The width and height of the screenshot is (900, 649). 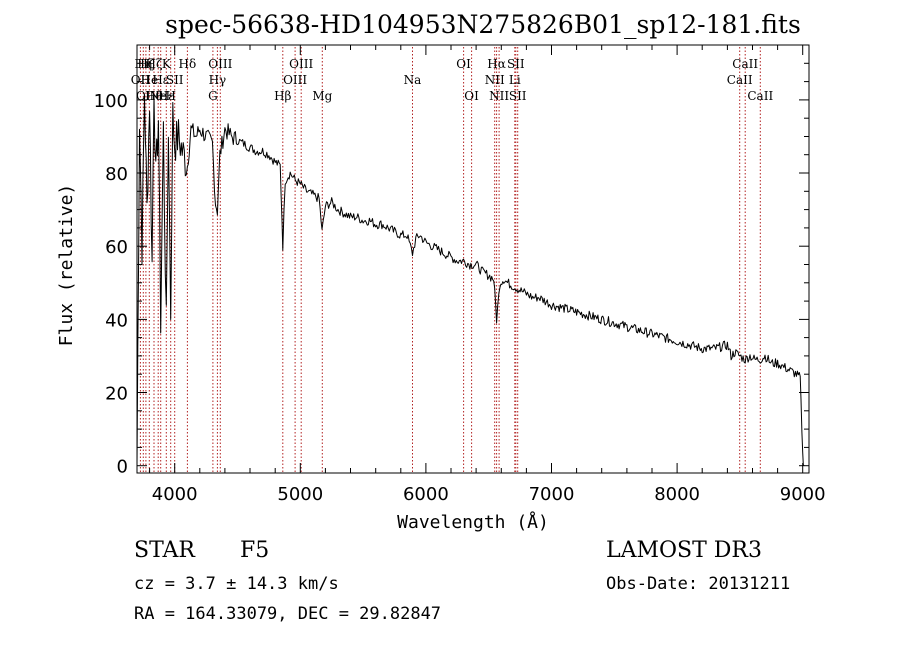 What do you see at coordinates (698, 584) in the screenshot?
I see `observation-date: Obs-Date: 20131211` at bounding box center [698, 584].